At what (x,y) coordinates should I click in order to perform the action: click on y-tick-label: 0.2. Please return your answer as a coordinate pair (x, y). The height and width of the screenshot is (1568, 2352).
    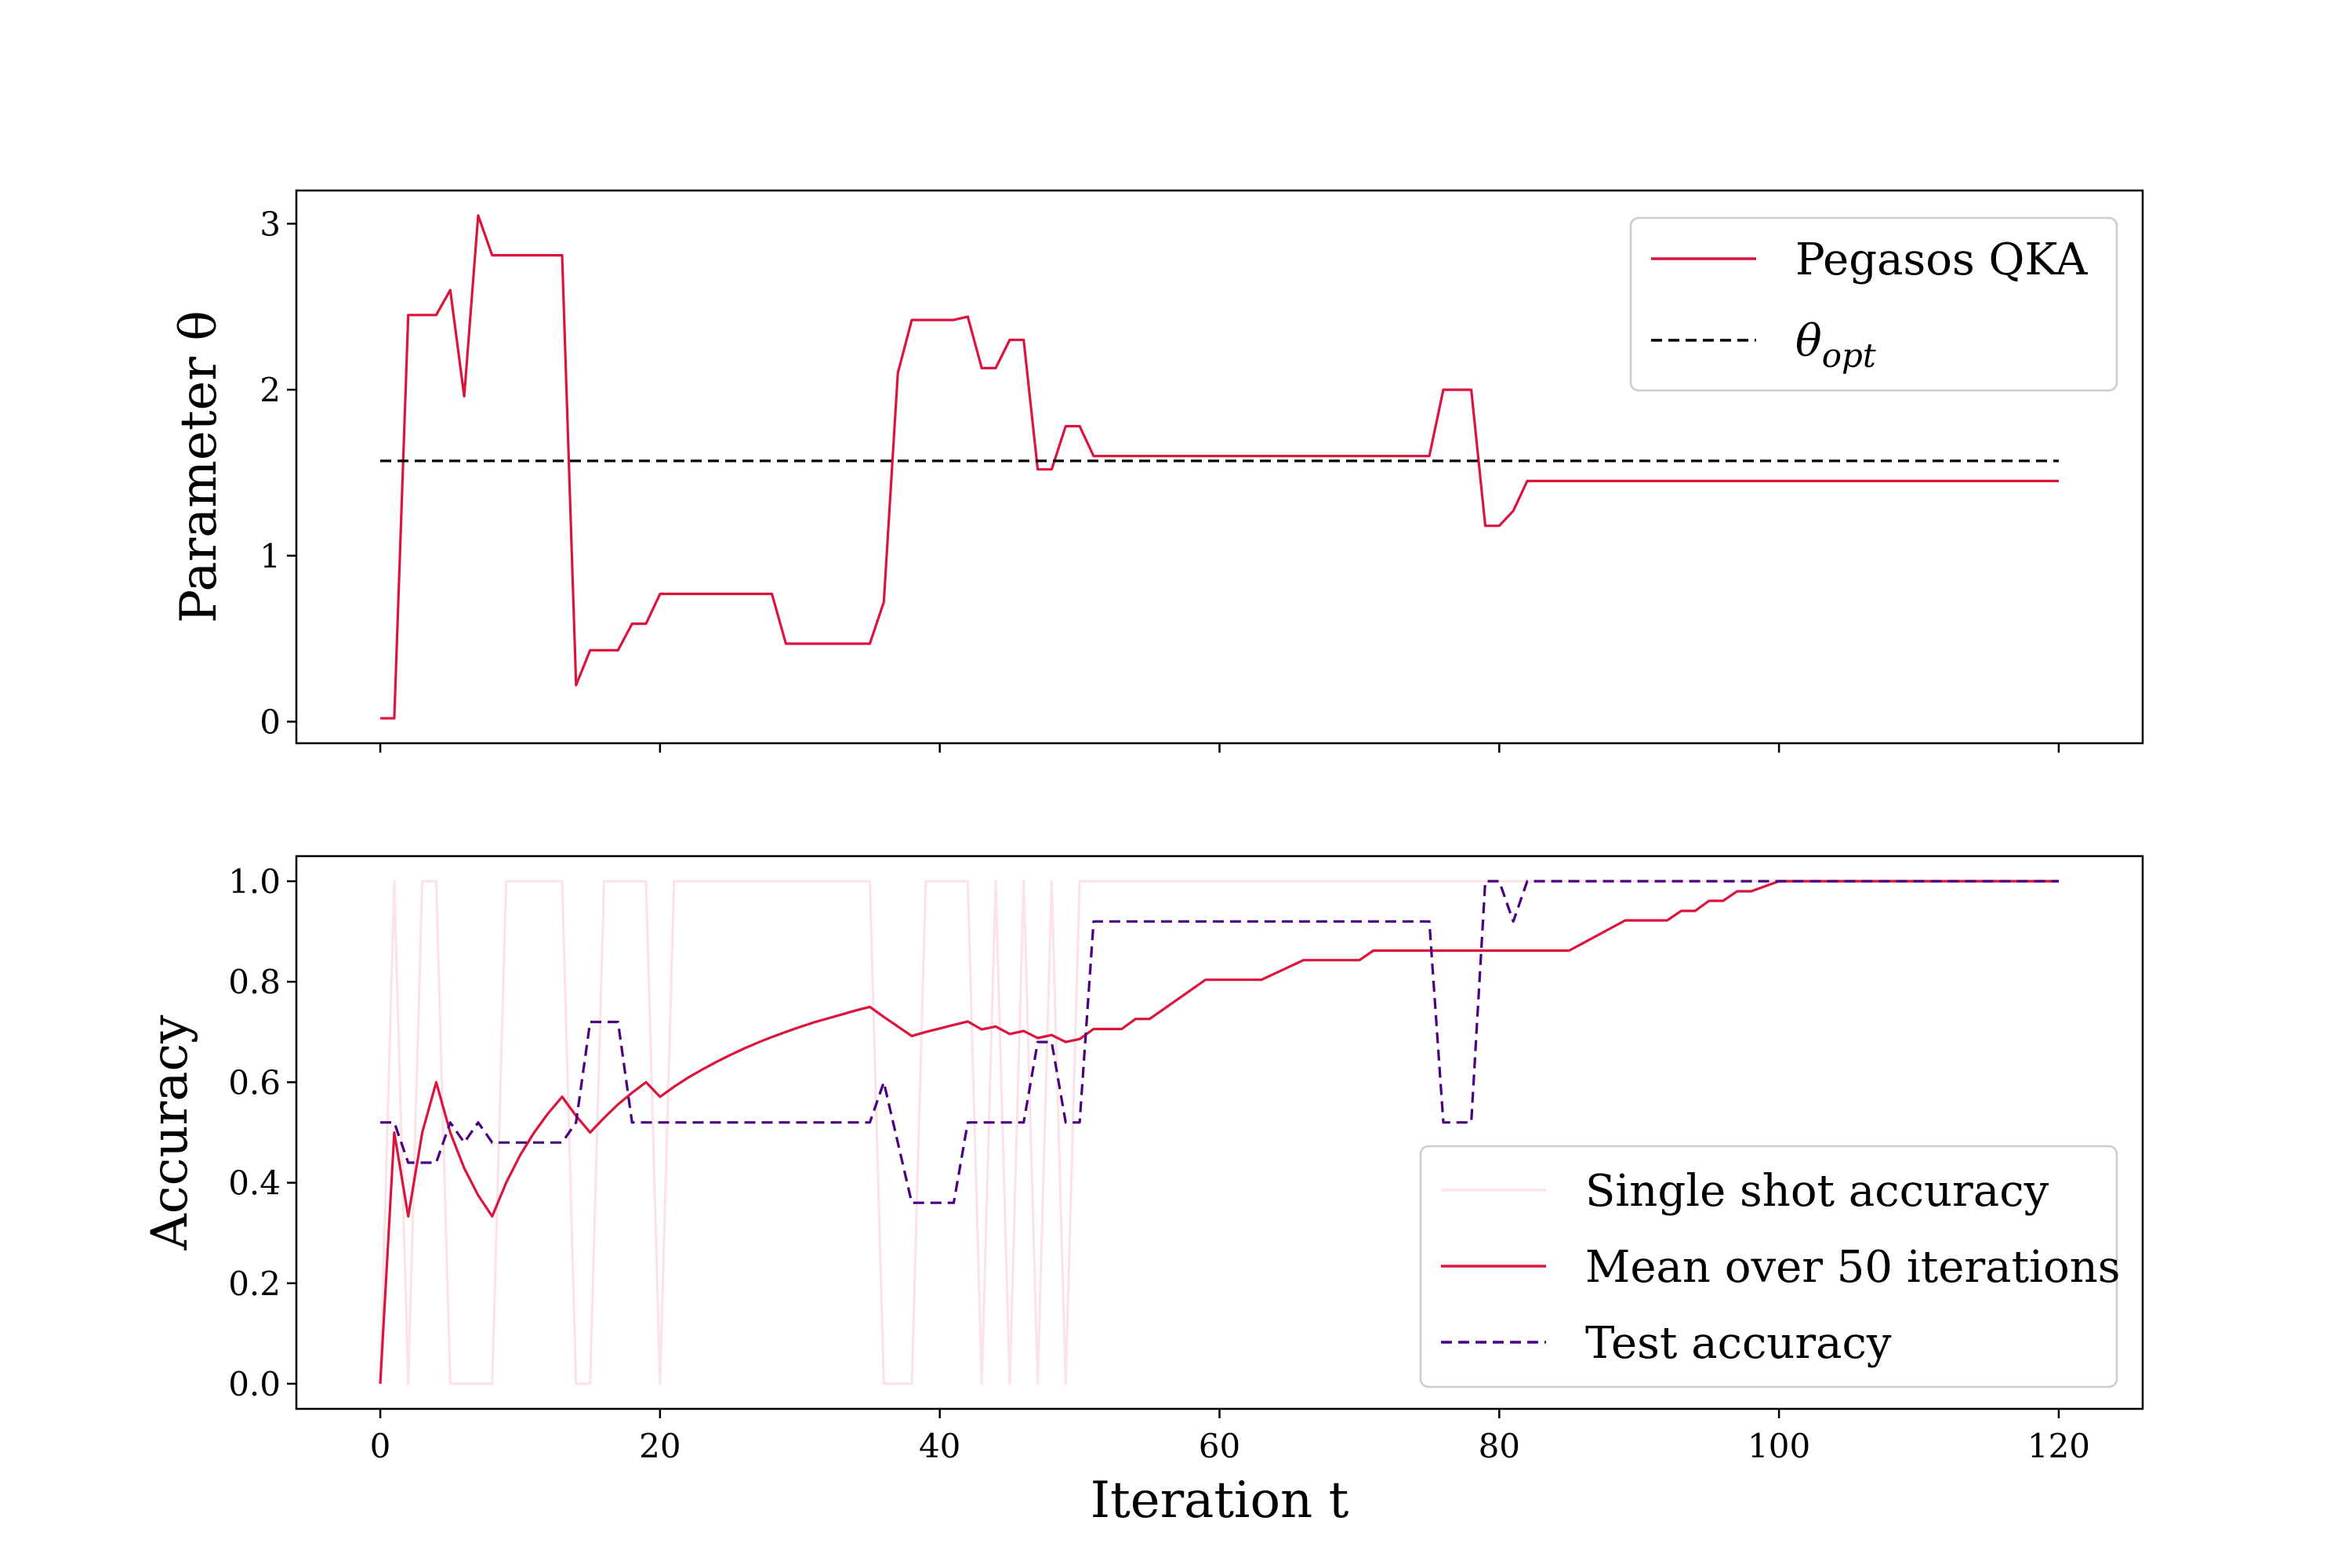
    Looking at the image, I should click on (254, 1284).